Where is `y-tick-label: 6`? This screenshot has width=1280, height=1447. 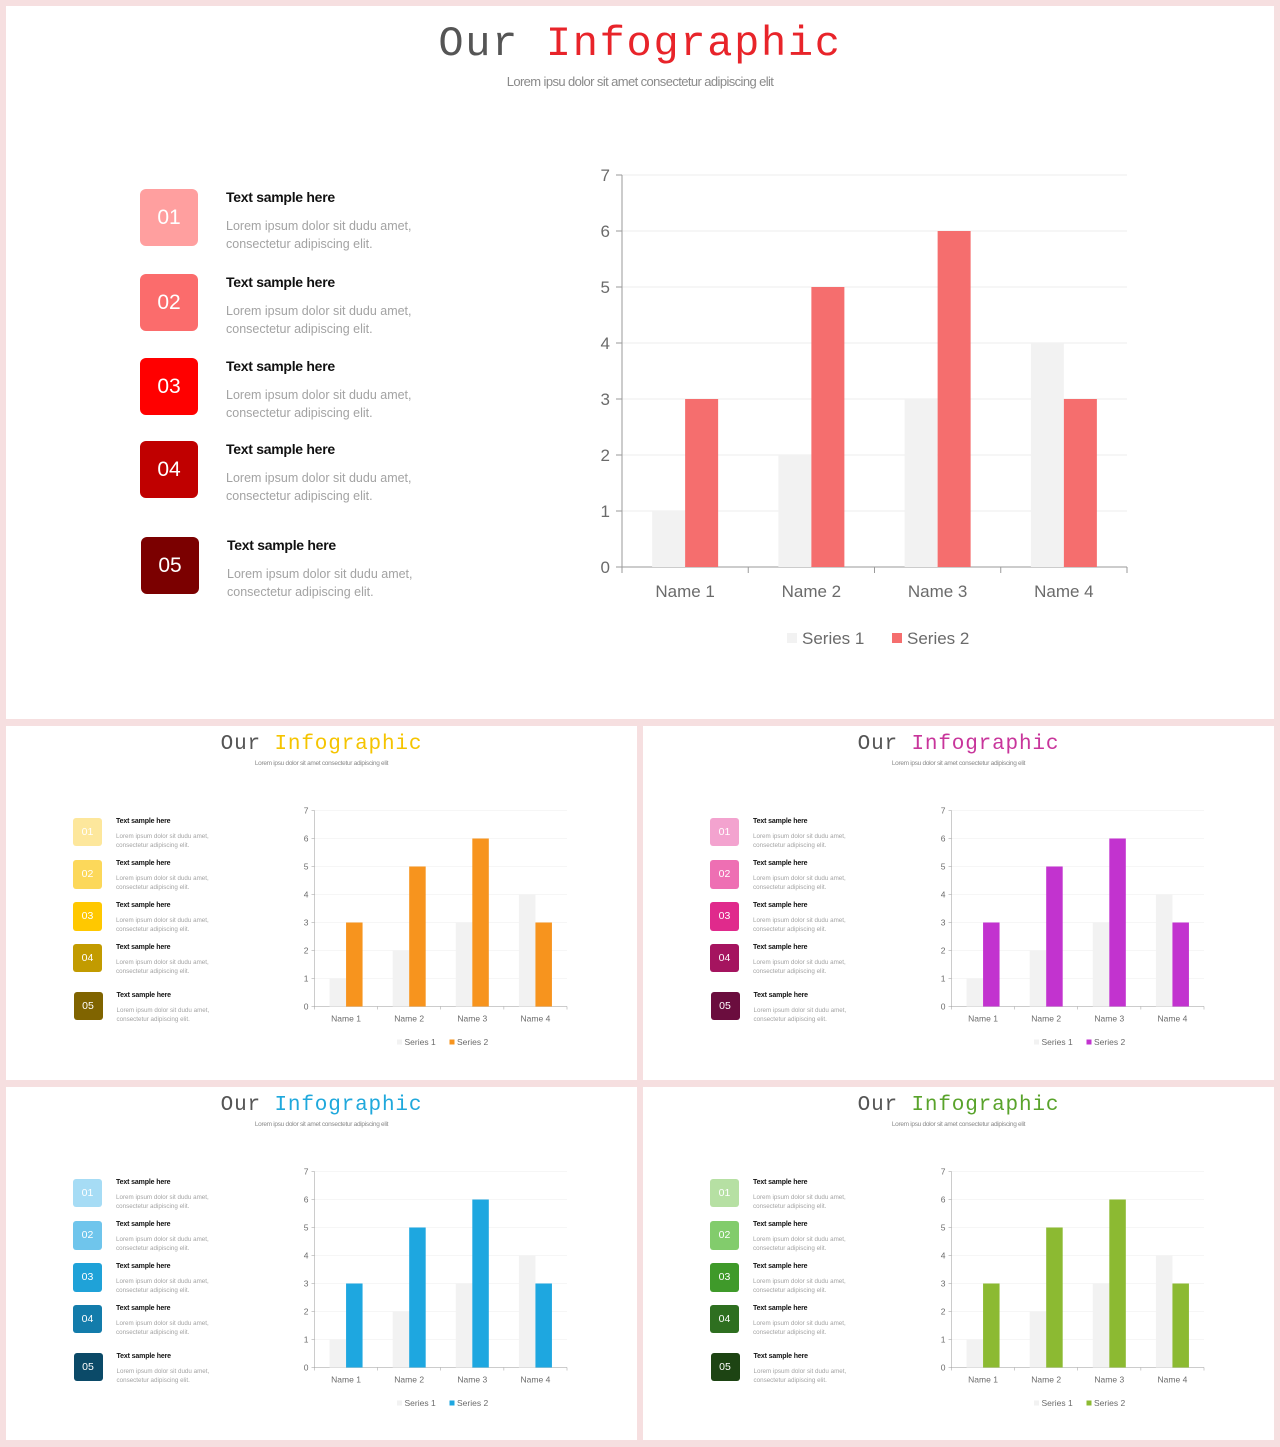 y-tick-label: 6 is located at coordinates (942, 1200).